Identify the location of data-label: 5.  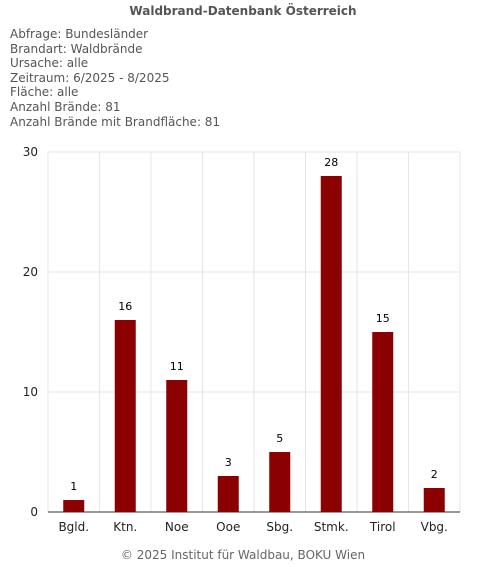
(279, 438).